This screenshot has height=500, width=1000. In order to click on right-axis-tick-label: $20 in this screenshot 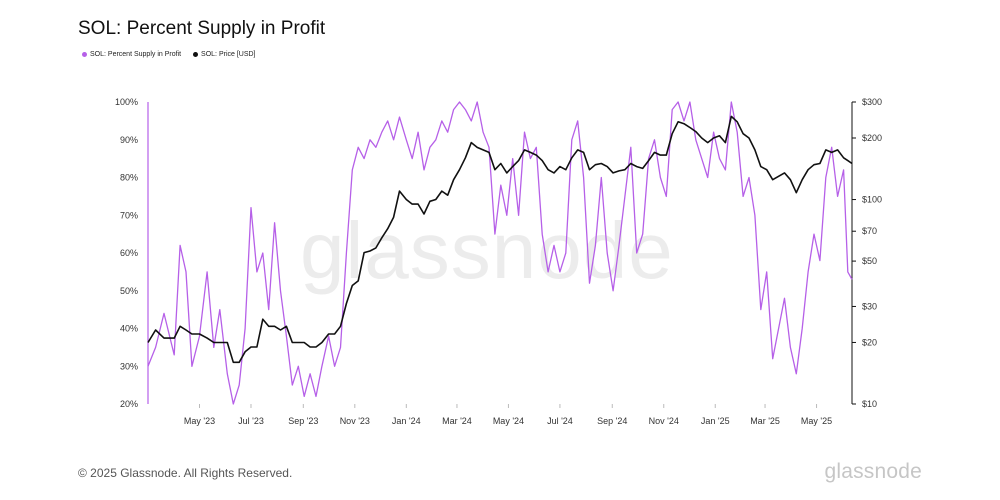, I will do `click(869, 342)`.